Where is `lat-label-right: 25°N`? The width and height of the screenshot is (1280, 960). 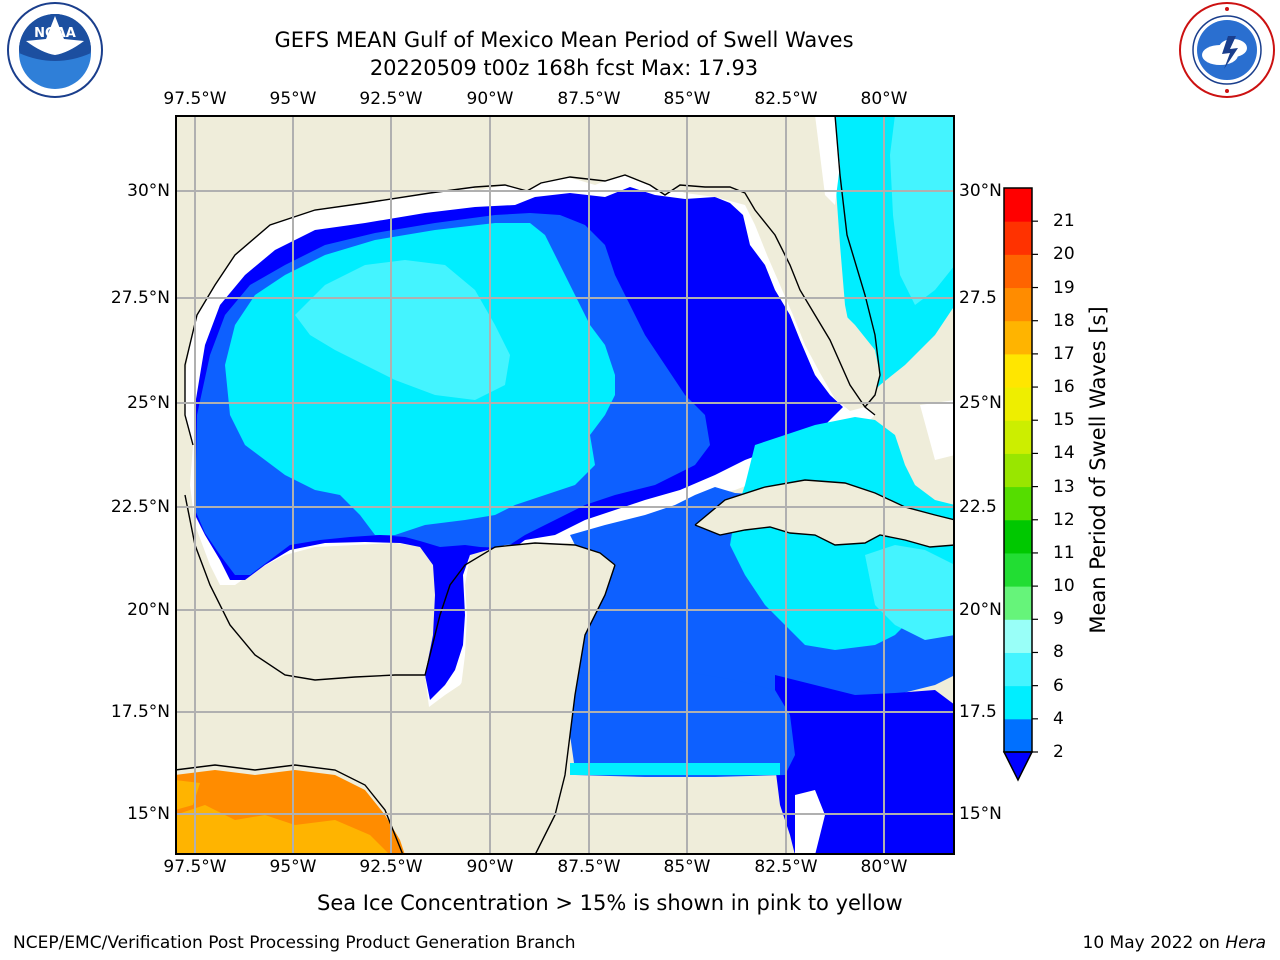
lat-label-right: 25°N is located at coordinates (980, 403).